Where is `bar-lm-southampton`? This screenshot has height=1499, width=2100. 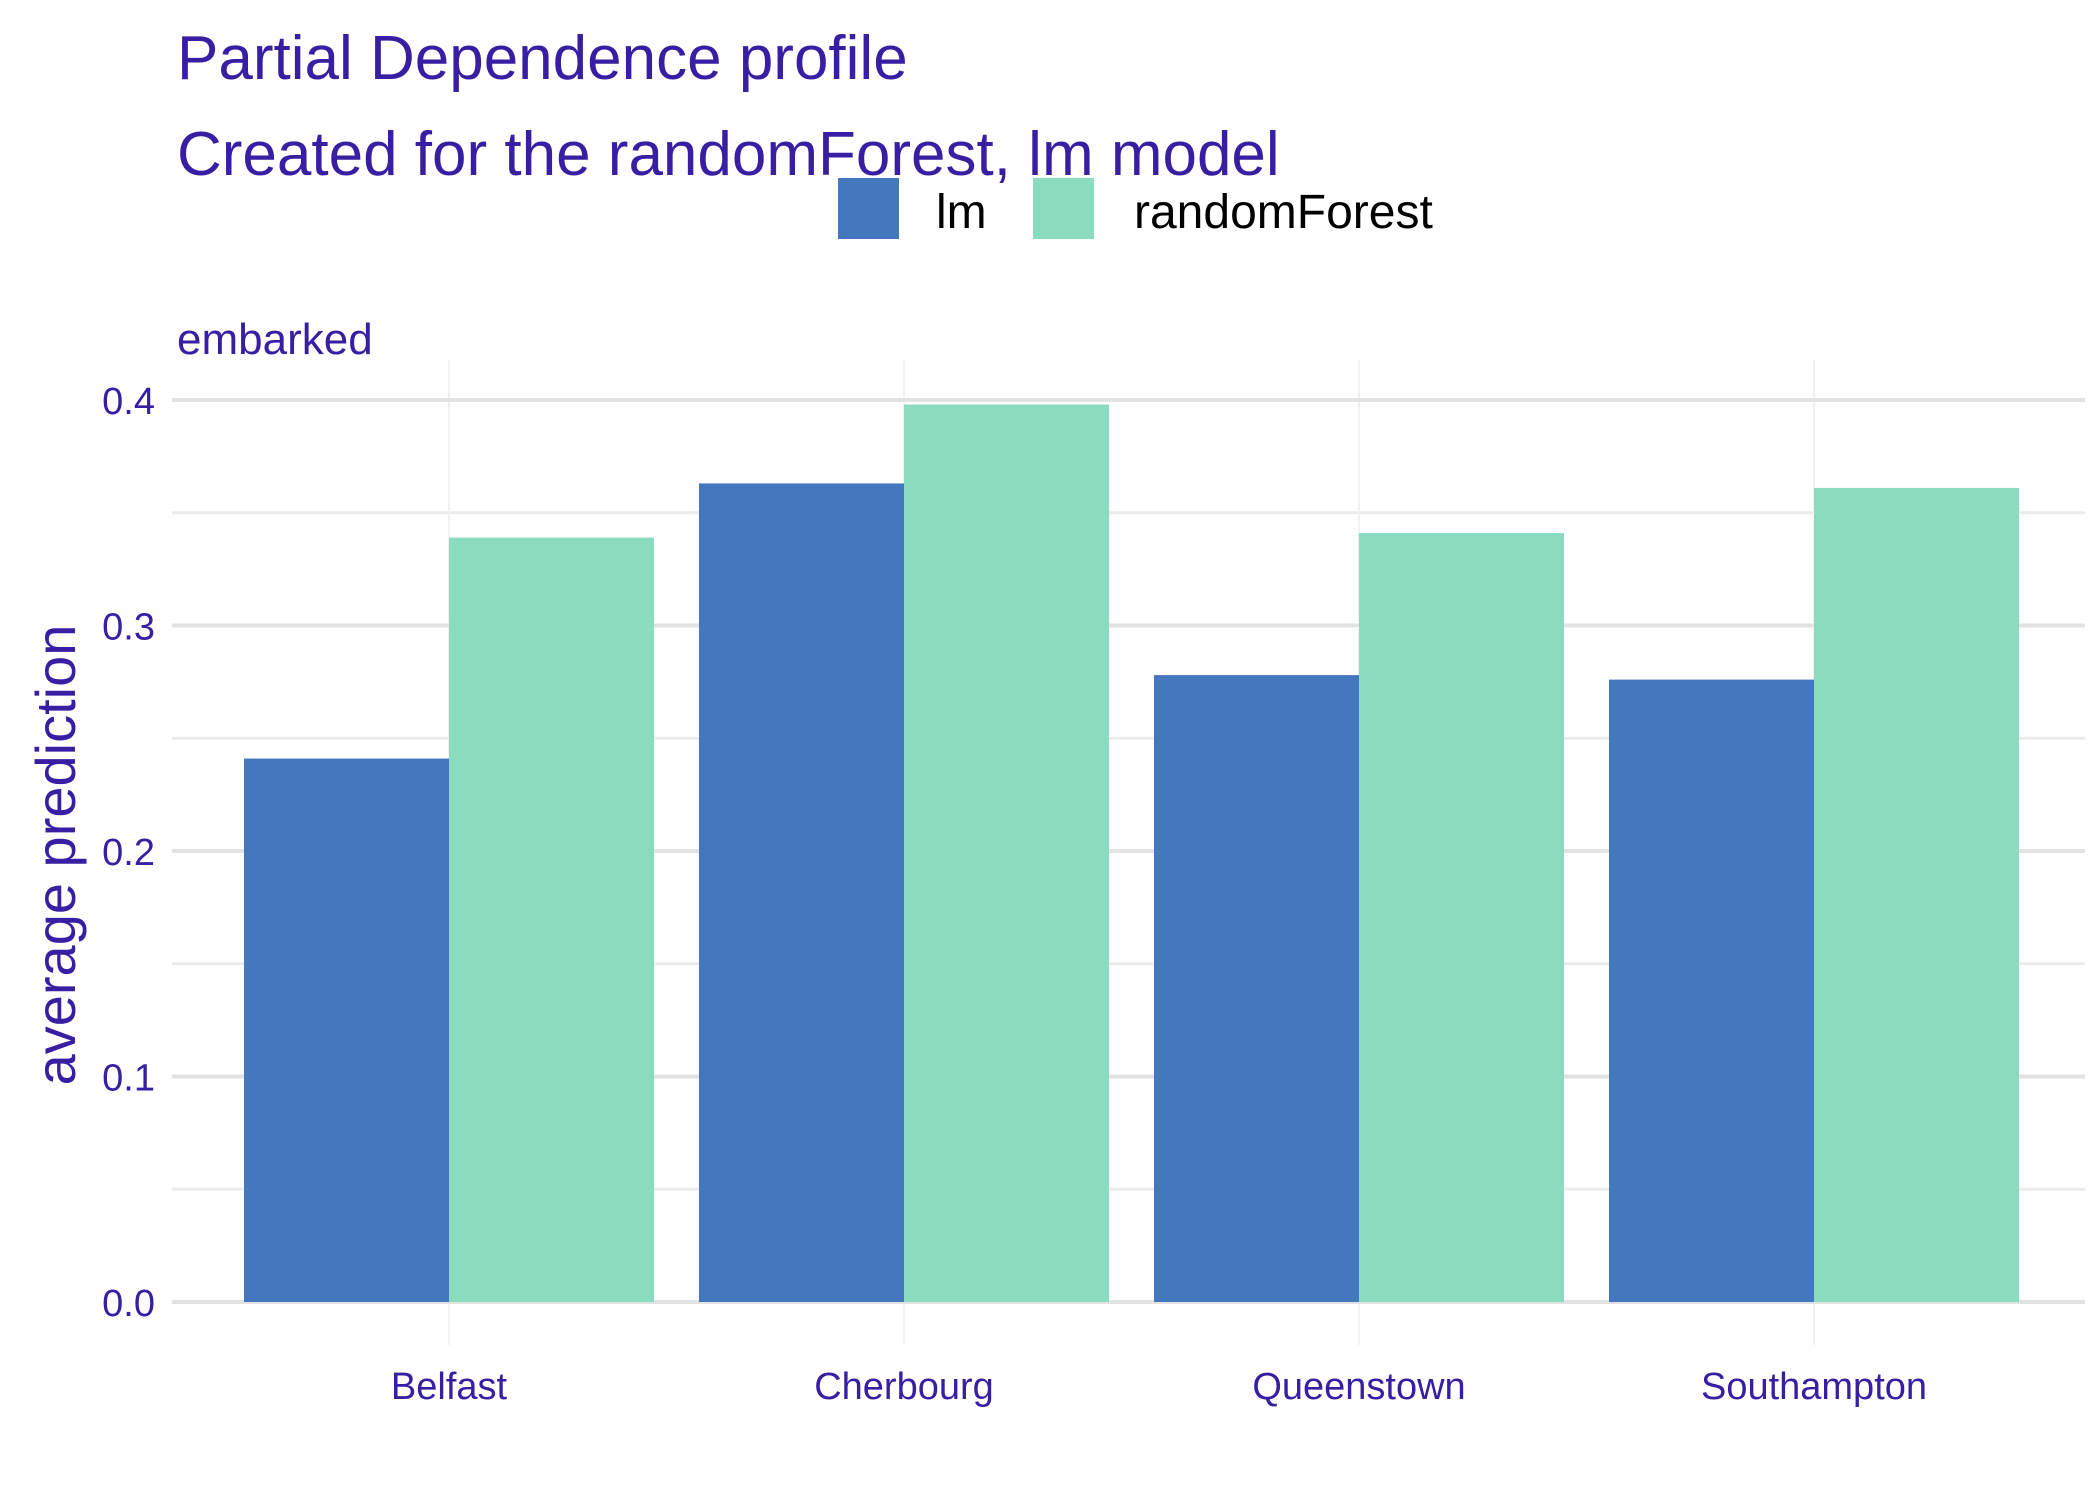 bar-lm-southampton is located at coordinates (1711, 990).